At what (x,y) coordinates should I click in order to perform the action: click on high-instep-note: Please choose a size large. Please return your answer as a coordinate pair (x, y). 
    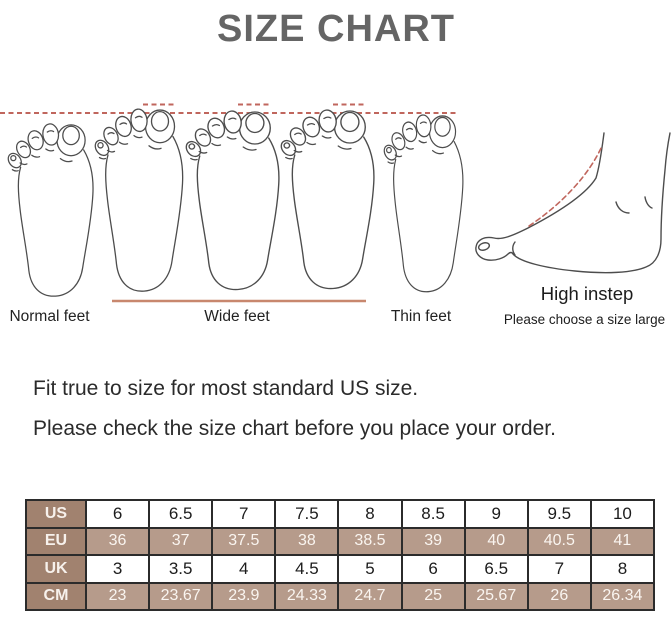
    Looking at the image, I should click on (584, 319).